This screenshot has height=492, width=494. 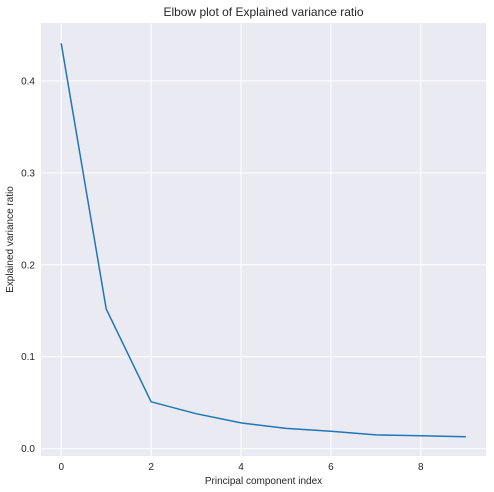 I want to click on y-tick-label: 0.1, so click(x=28, y=357).